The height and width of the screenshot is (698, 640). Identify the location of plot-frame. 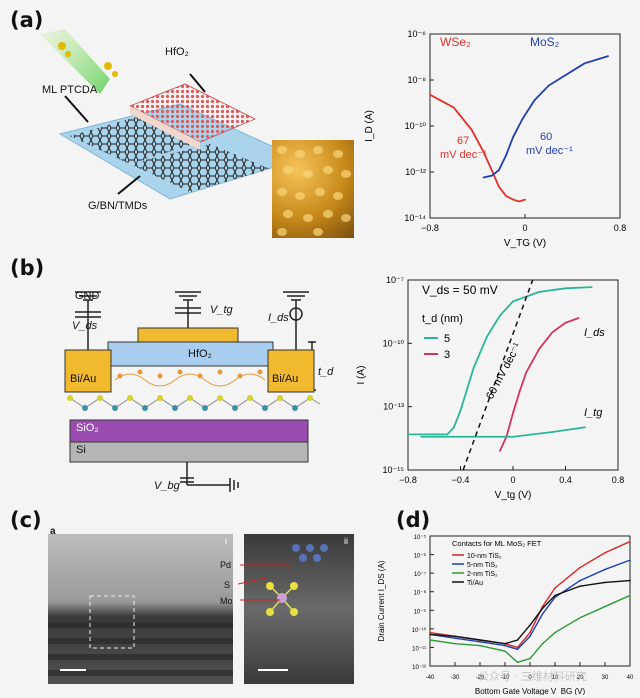
(513, 375).